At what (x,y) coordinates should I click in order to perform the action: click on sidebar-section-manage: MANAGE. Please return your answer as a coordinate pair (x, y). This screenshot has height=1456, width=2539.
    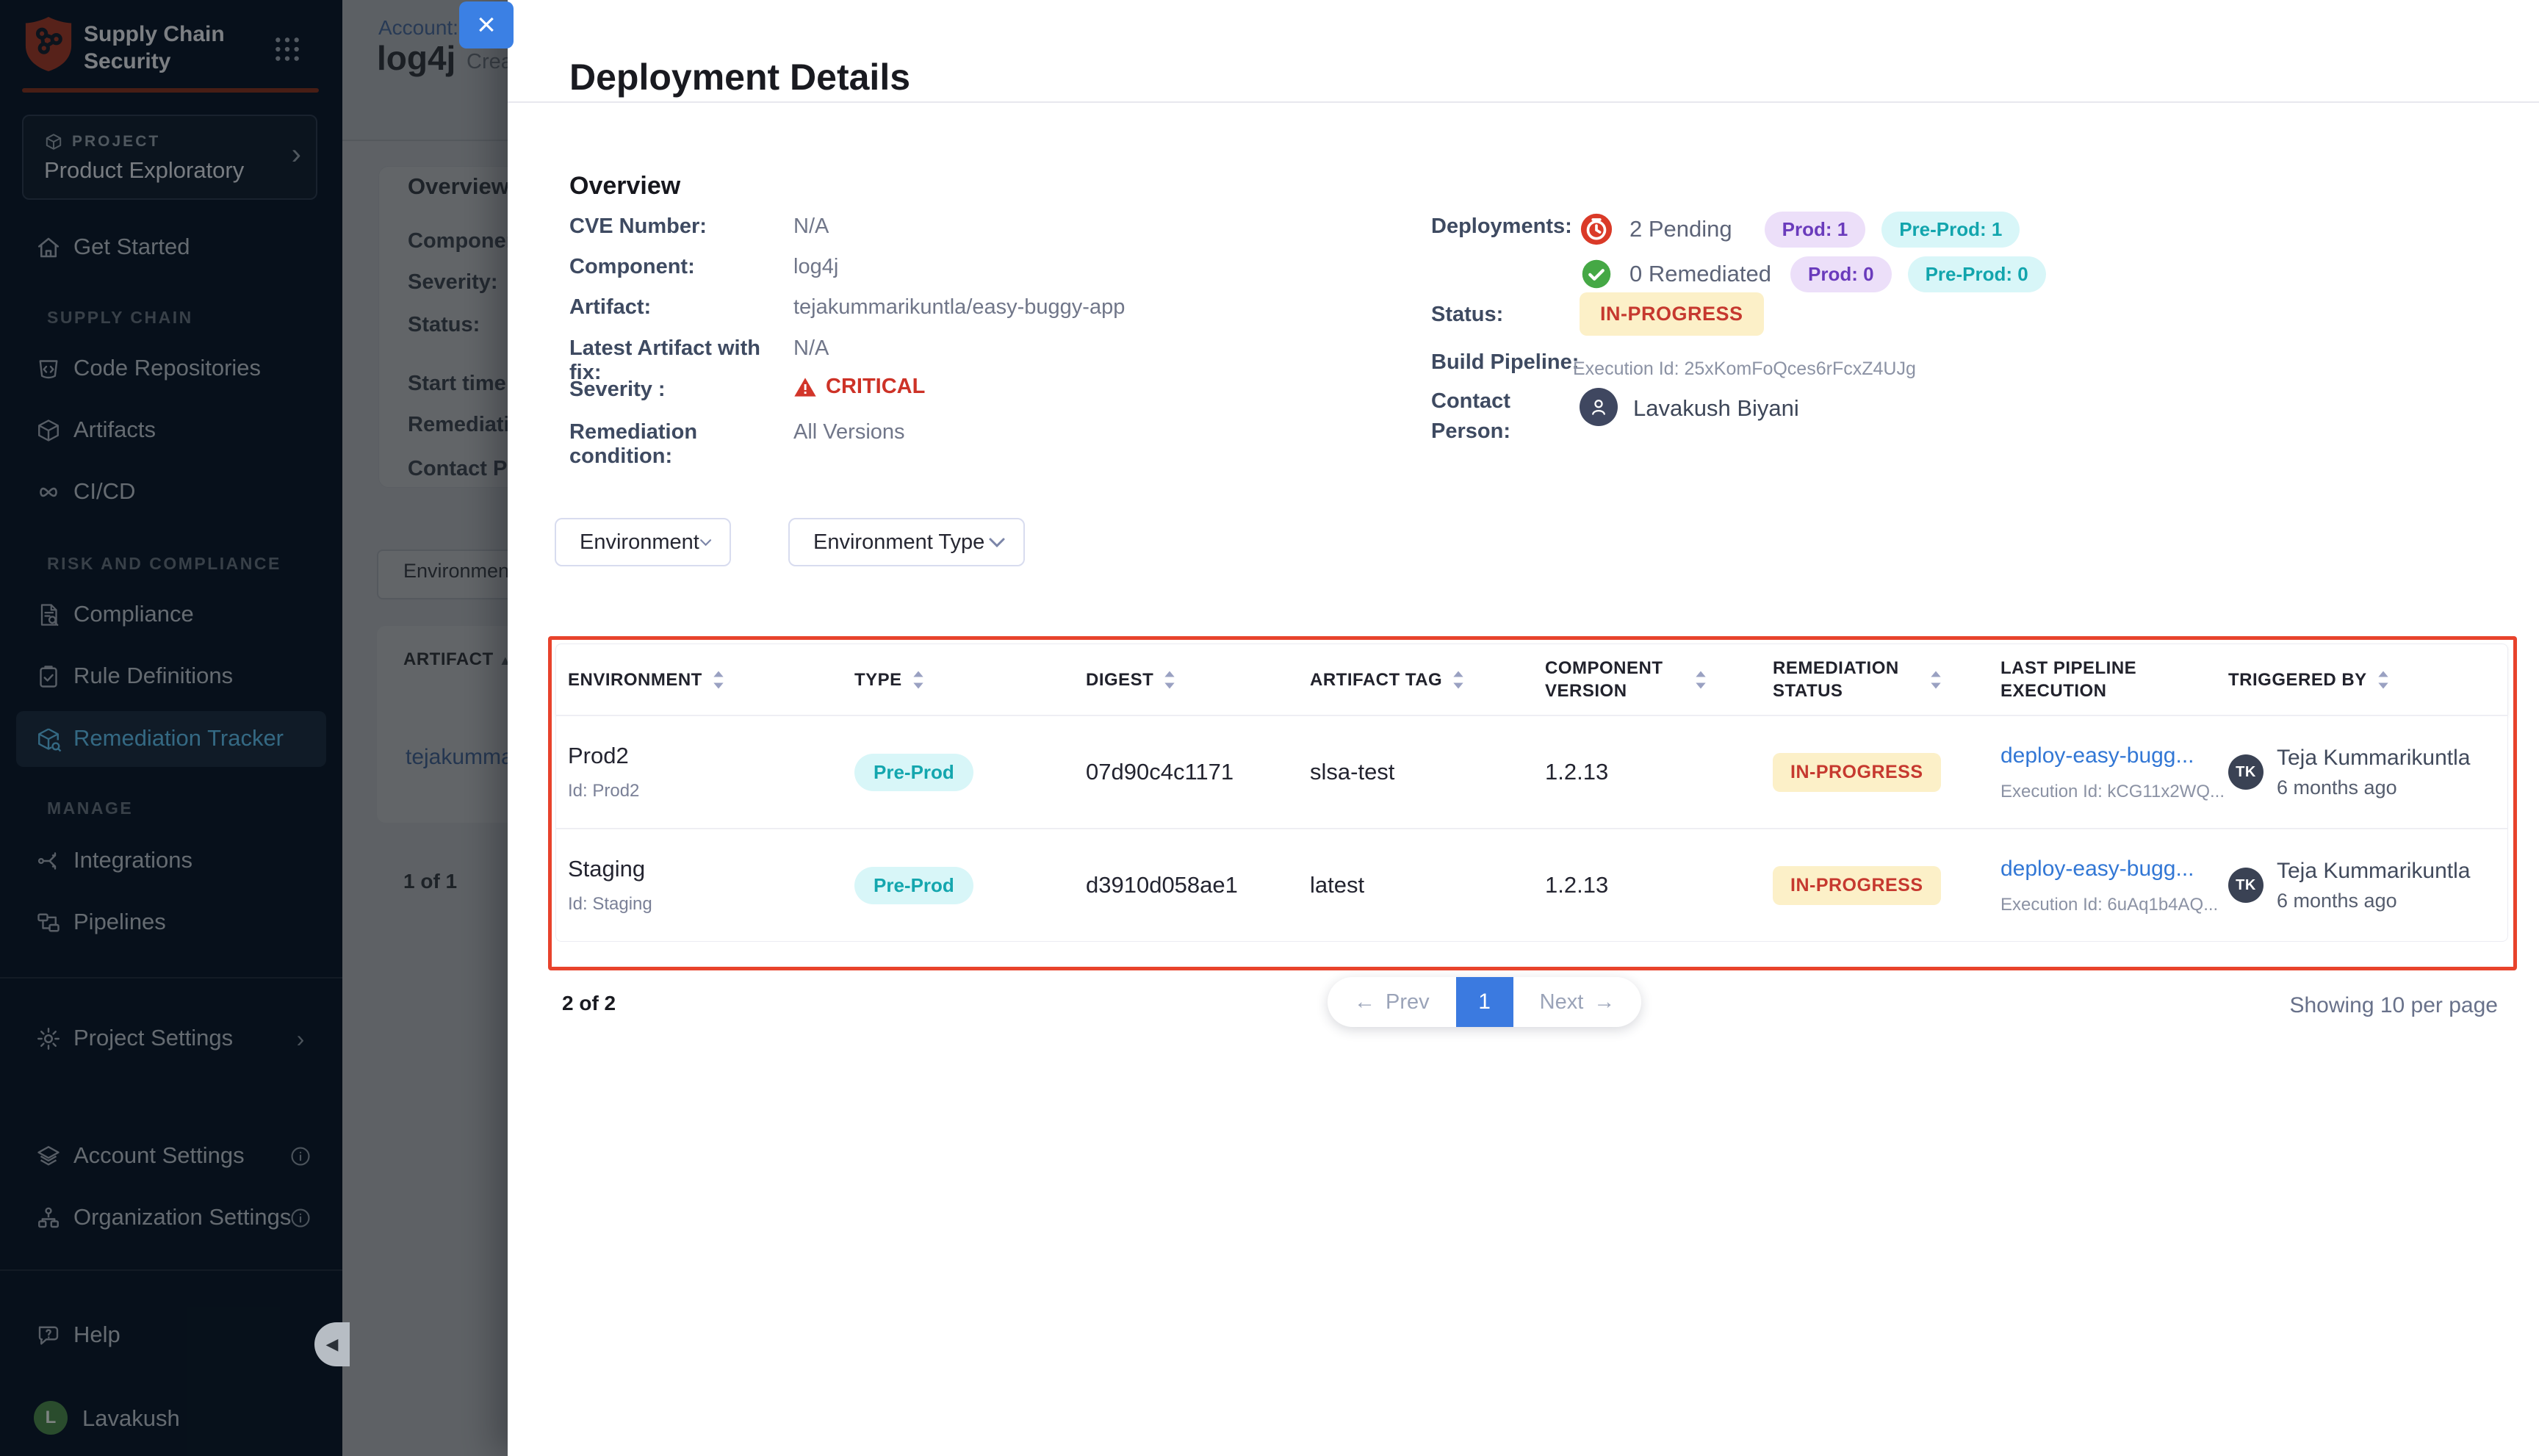
    Looking at the image, I should click on (90, 808).